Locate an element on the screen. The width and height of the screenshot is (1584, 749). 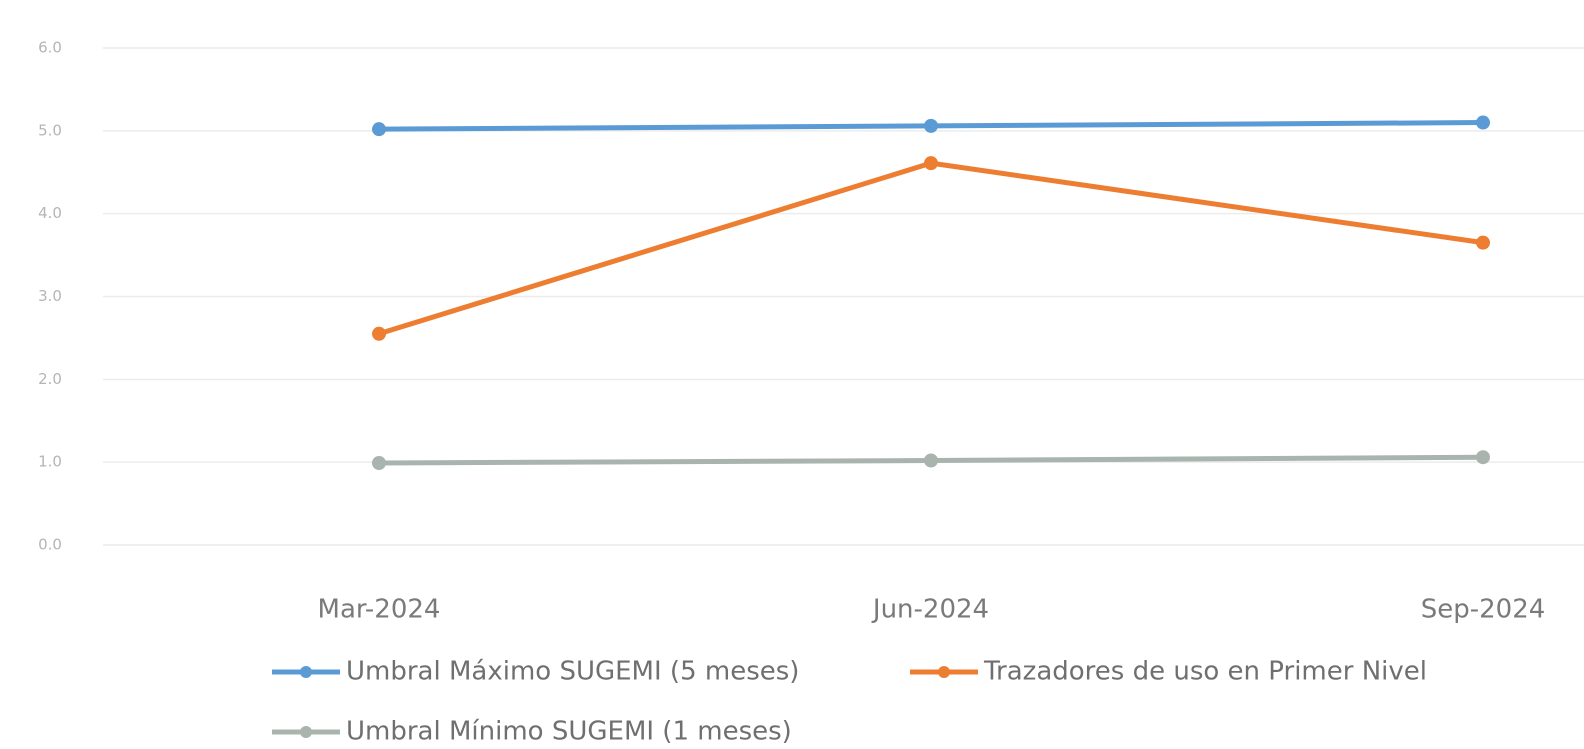
x-tick-label: Jun-2024 is located at coordinates (930, 610).